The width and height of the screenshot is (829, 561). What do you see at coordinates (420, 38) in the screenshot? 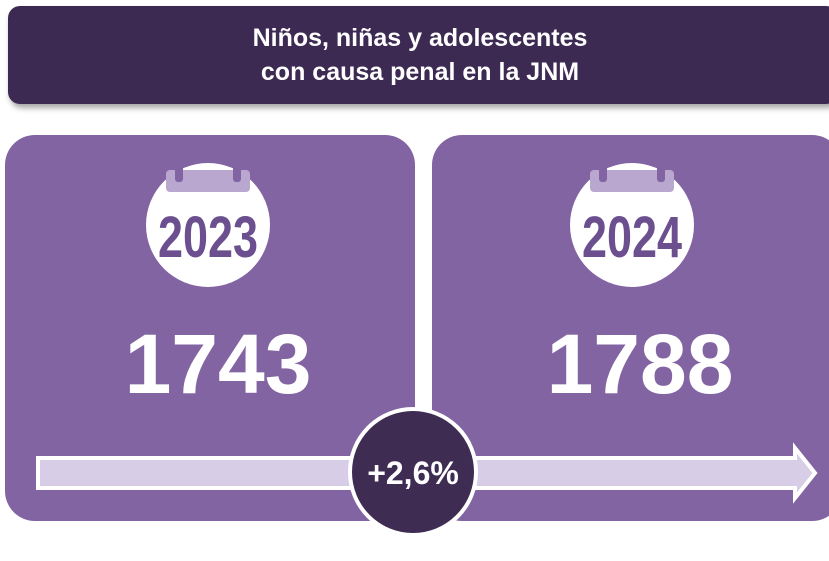
I see `header-title: Niños, niñas y adolescentes` at bounding box center [420, 38].